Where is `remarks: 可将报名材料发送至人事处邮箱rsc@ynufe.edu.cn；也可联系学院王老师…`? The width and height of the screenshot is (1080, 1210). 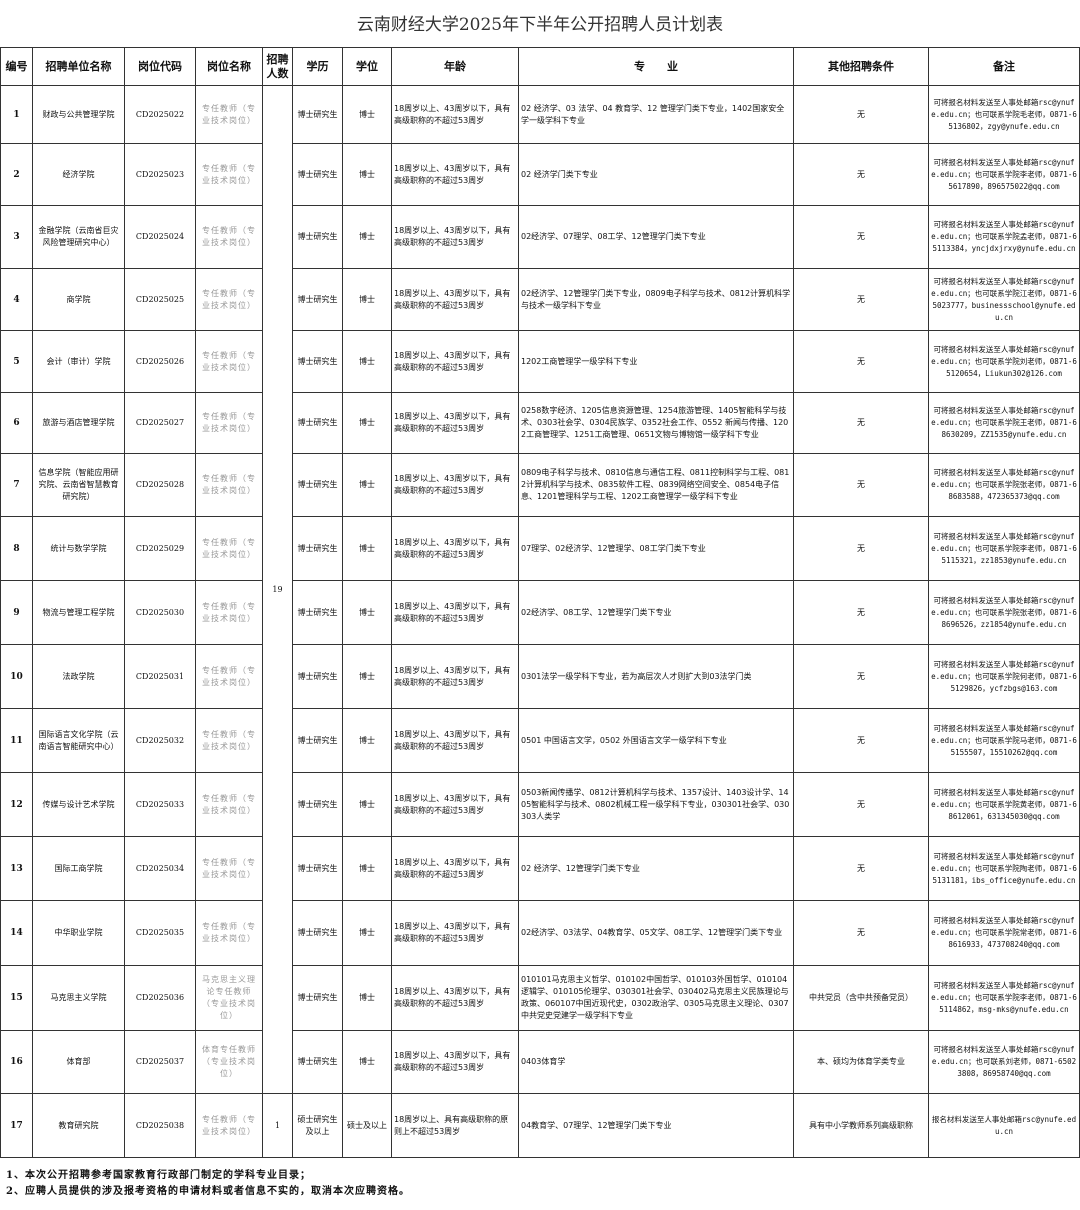
remarks: 可将报名材料发送至人事处邮箱rsc@ynufe.edu.cn；也可联系学院王老师… is located at coordinates (1004, 423).